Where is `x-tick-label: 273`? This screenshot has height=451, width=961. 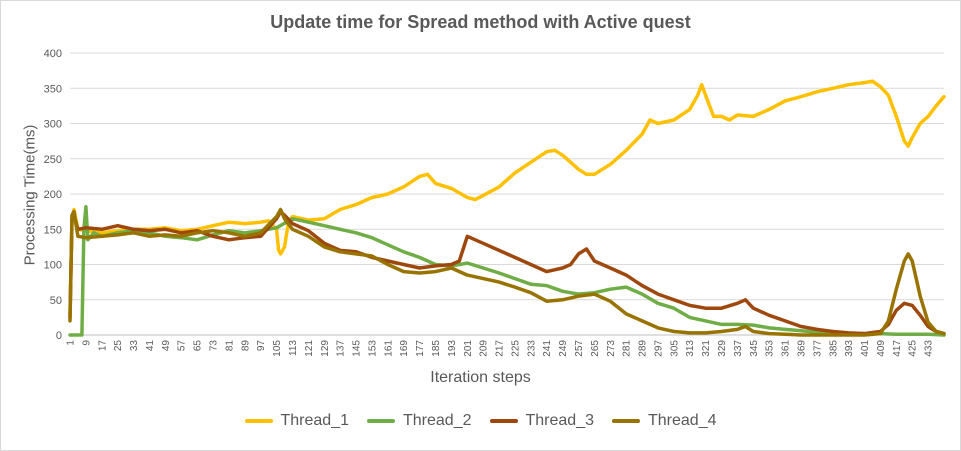
x-tick-label: 273 is located at coordinates (611, 348).